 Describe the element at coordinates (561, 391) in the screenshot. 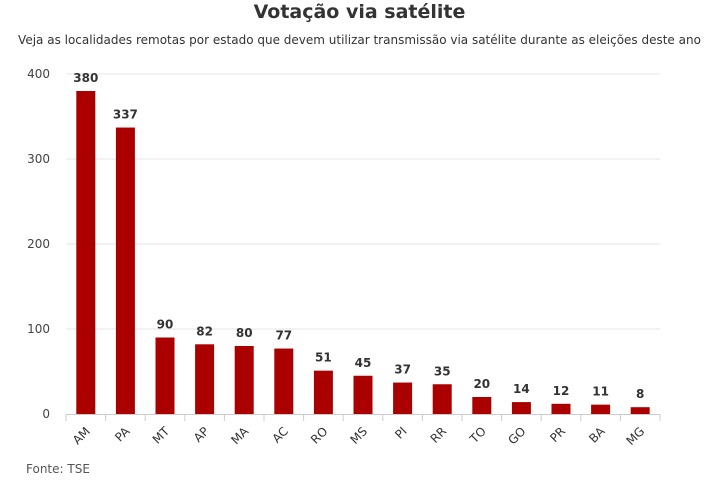

I see `data-label-pr: 12` at that location.